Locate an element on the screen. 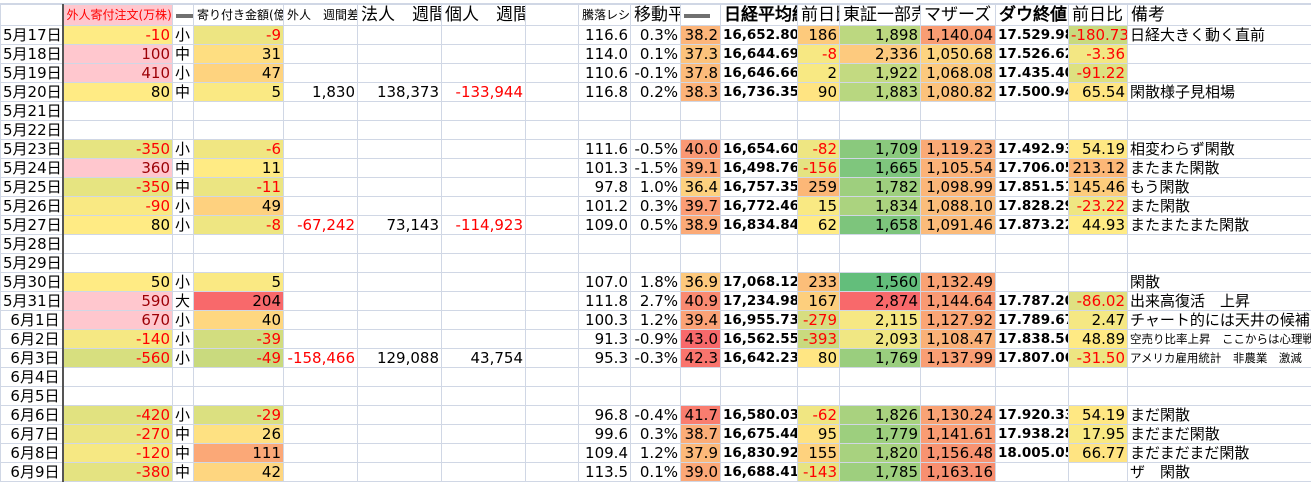 The height and width of the screenshot is (482, 1311). cell-ratio: 39.7 is located at coordinates (701, 206).